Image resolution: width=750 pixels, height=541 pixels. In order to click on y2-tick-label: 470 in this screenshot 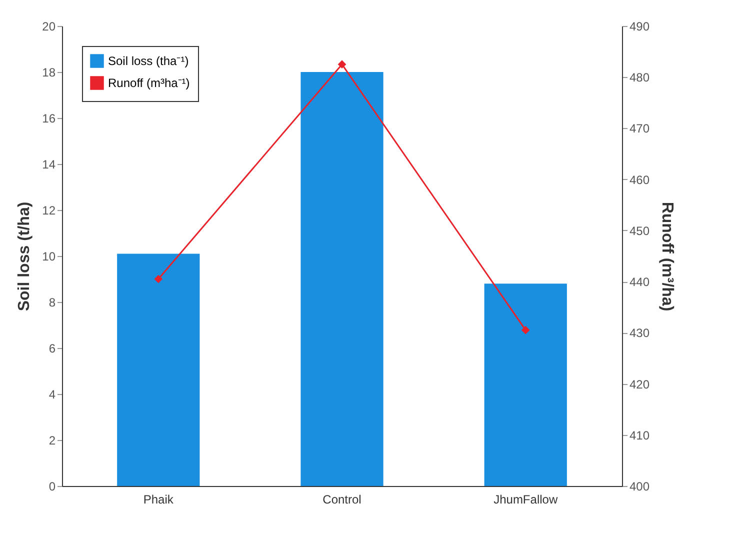, I will do `click(640, 129)`.